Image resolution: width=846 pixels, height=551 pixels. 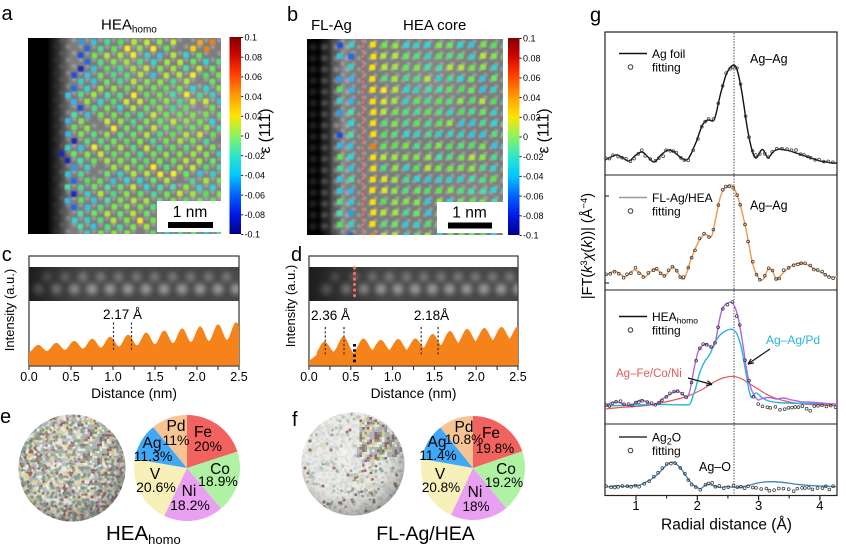 I want to click on svg-text: a, so click(x=8, y=14).